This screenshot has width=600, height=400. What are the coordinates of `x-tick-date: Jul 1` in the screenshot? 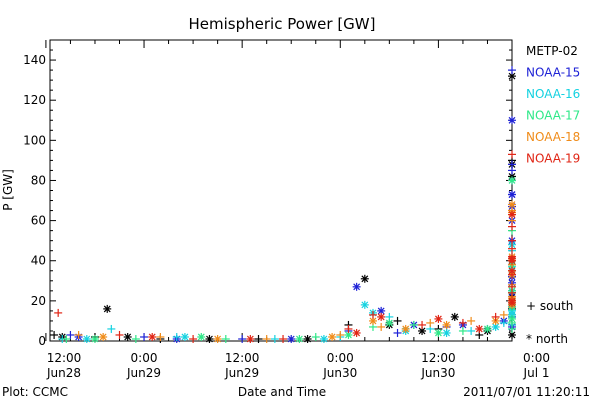 It's located at (536, 373).